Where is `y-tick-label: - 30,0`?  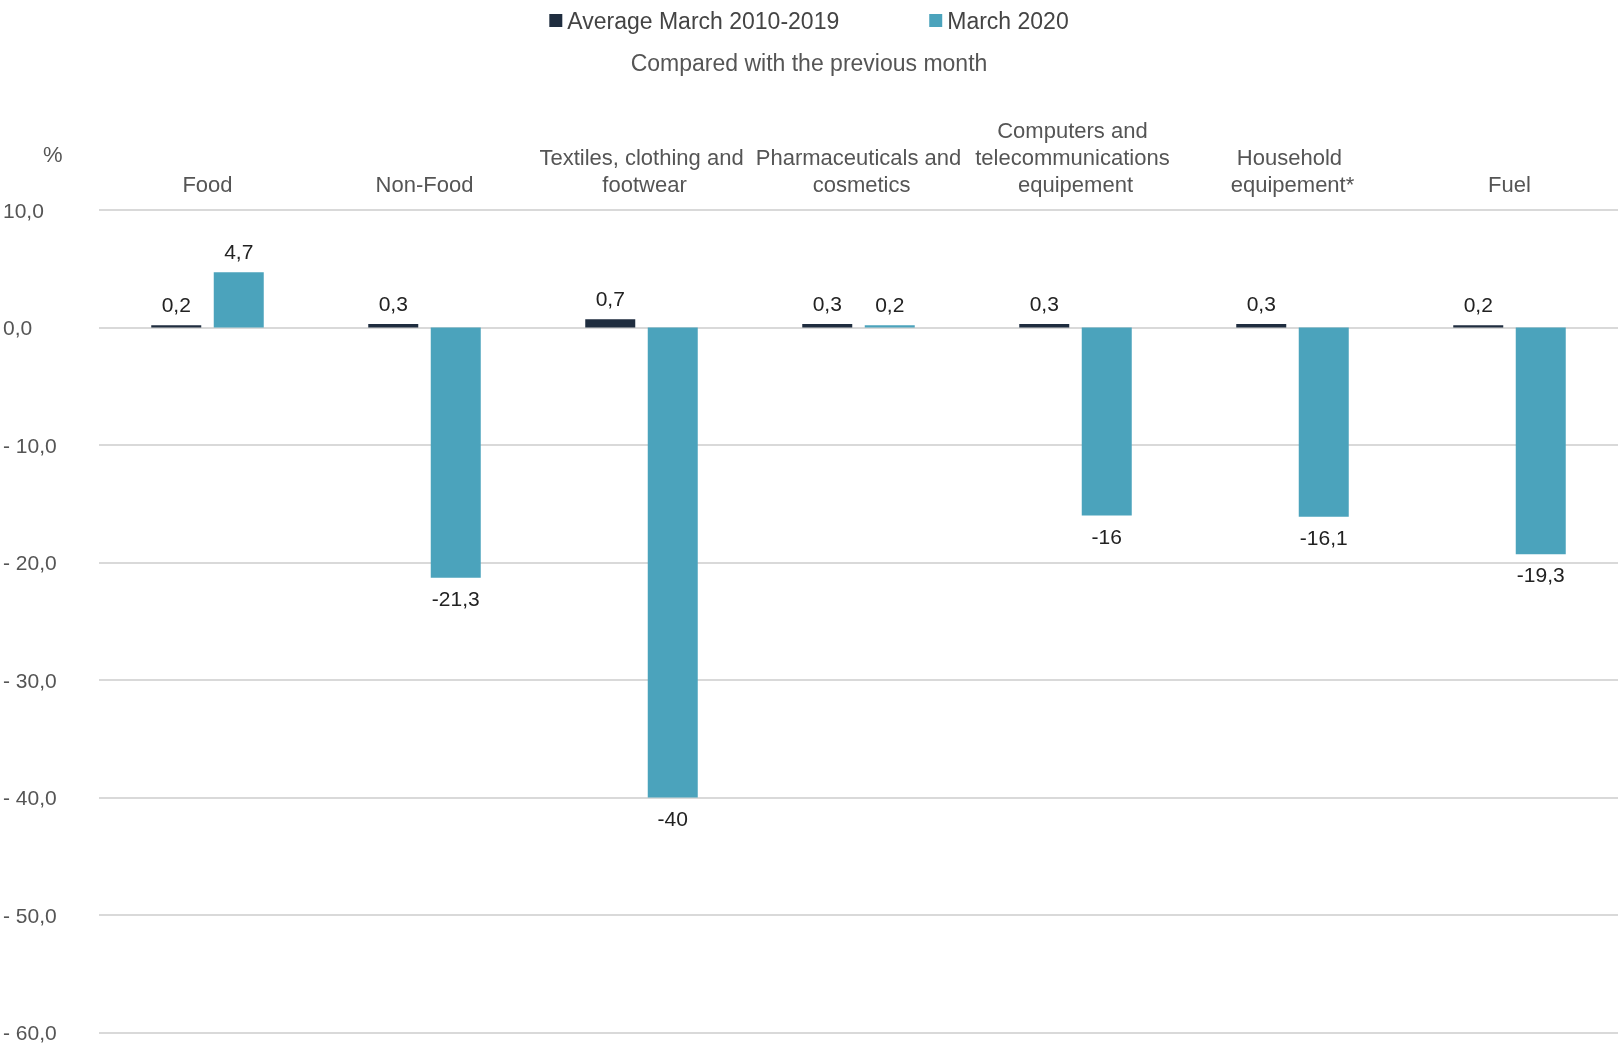 y-tick-label: - 30,0 is located at coordinates (30, 680).